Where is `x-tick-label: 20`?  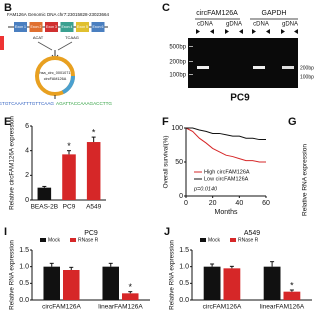 x-tick-label: 20 is located at coordinates (213, 203).